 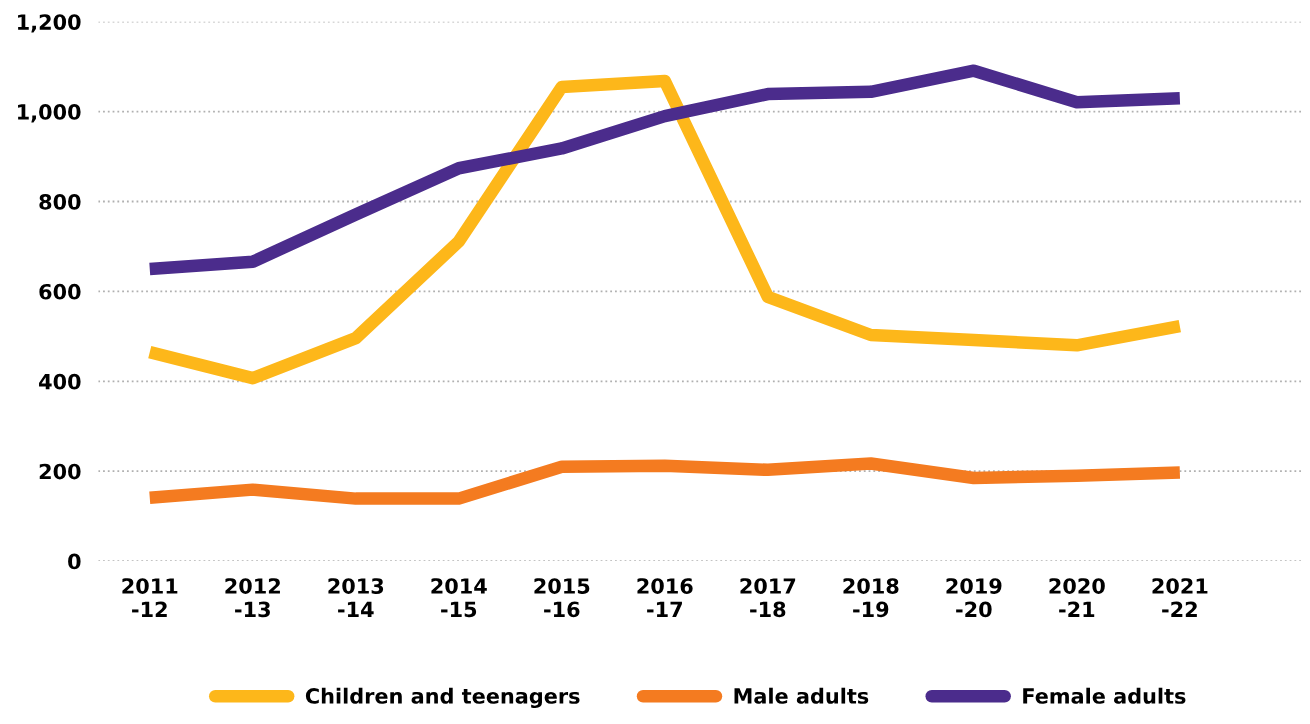 What do you see at coordinates (801, 695) in the screenshot?
I see `legend-label: Male adults` at bounding box center [801, 695].